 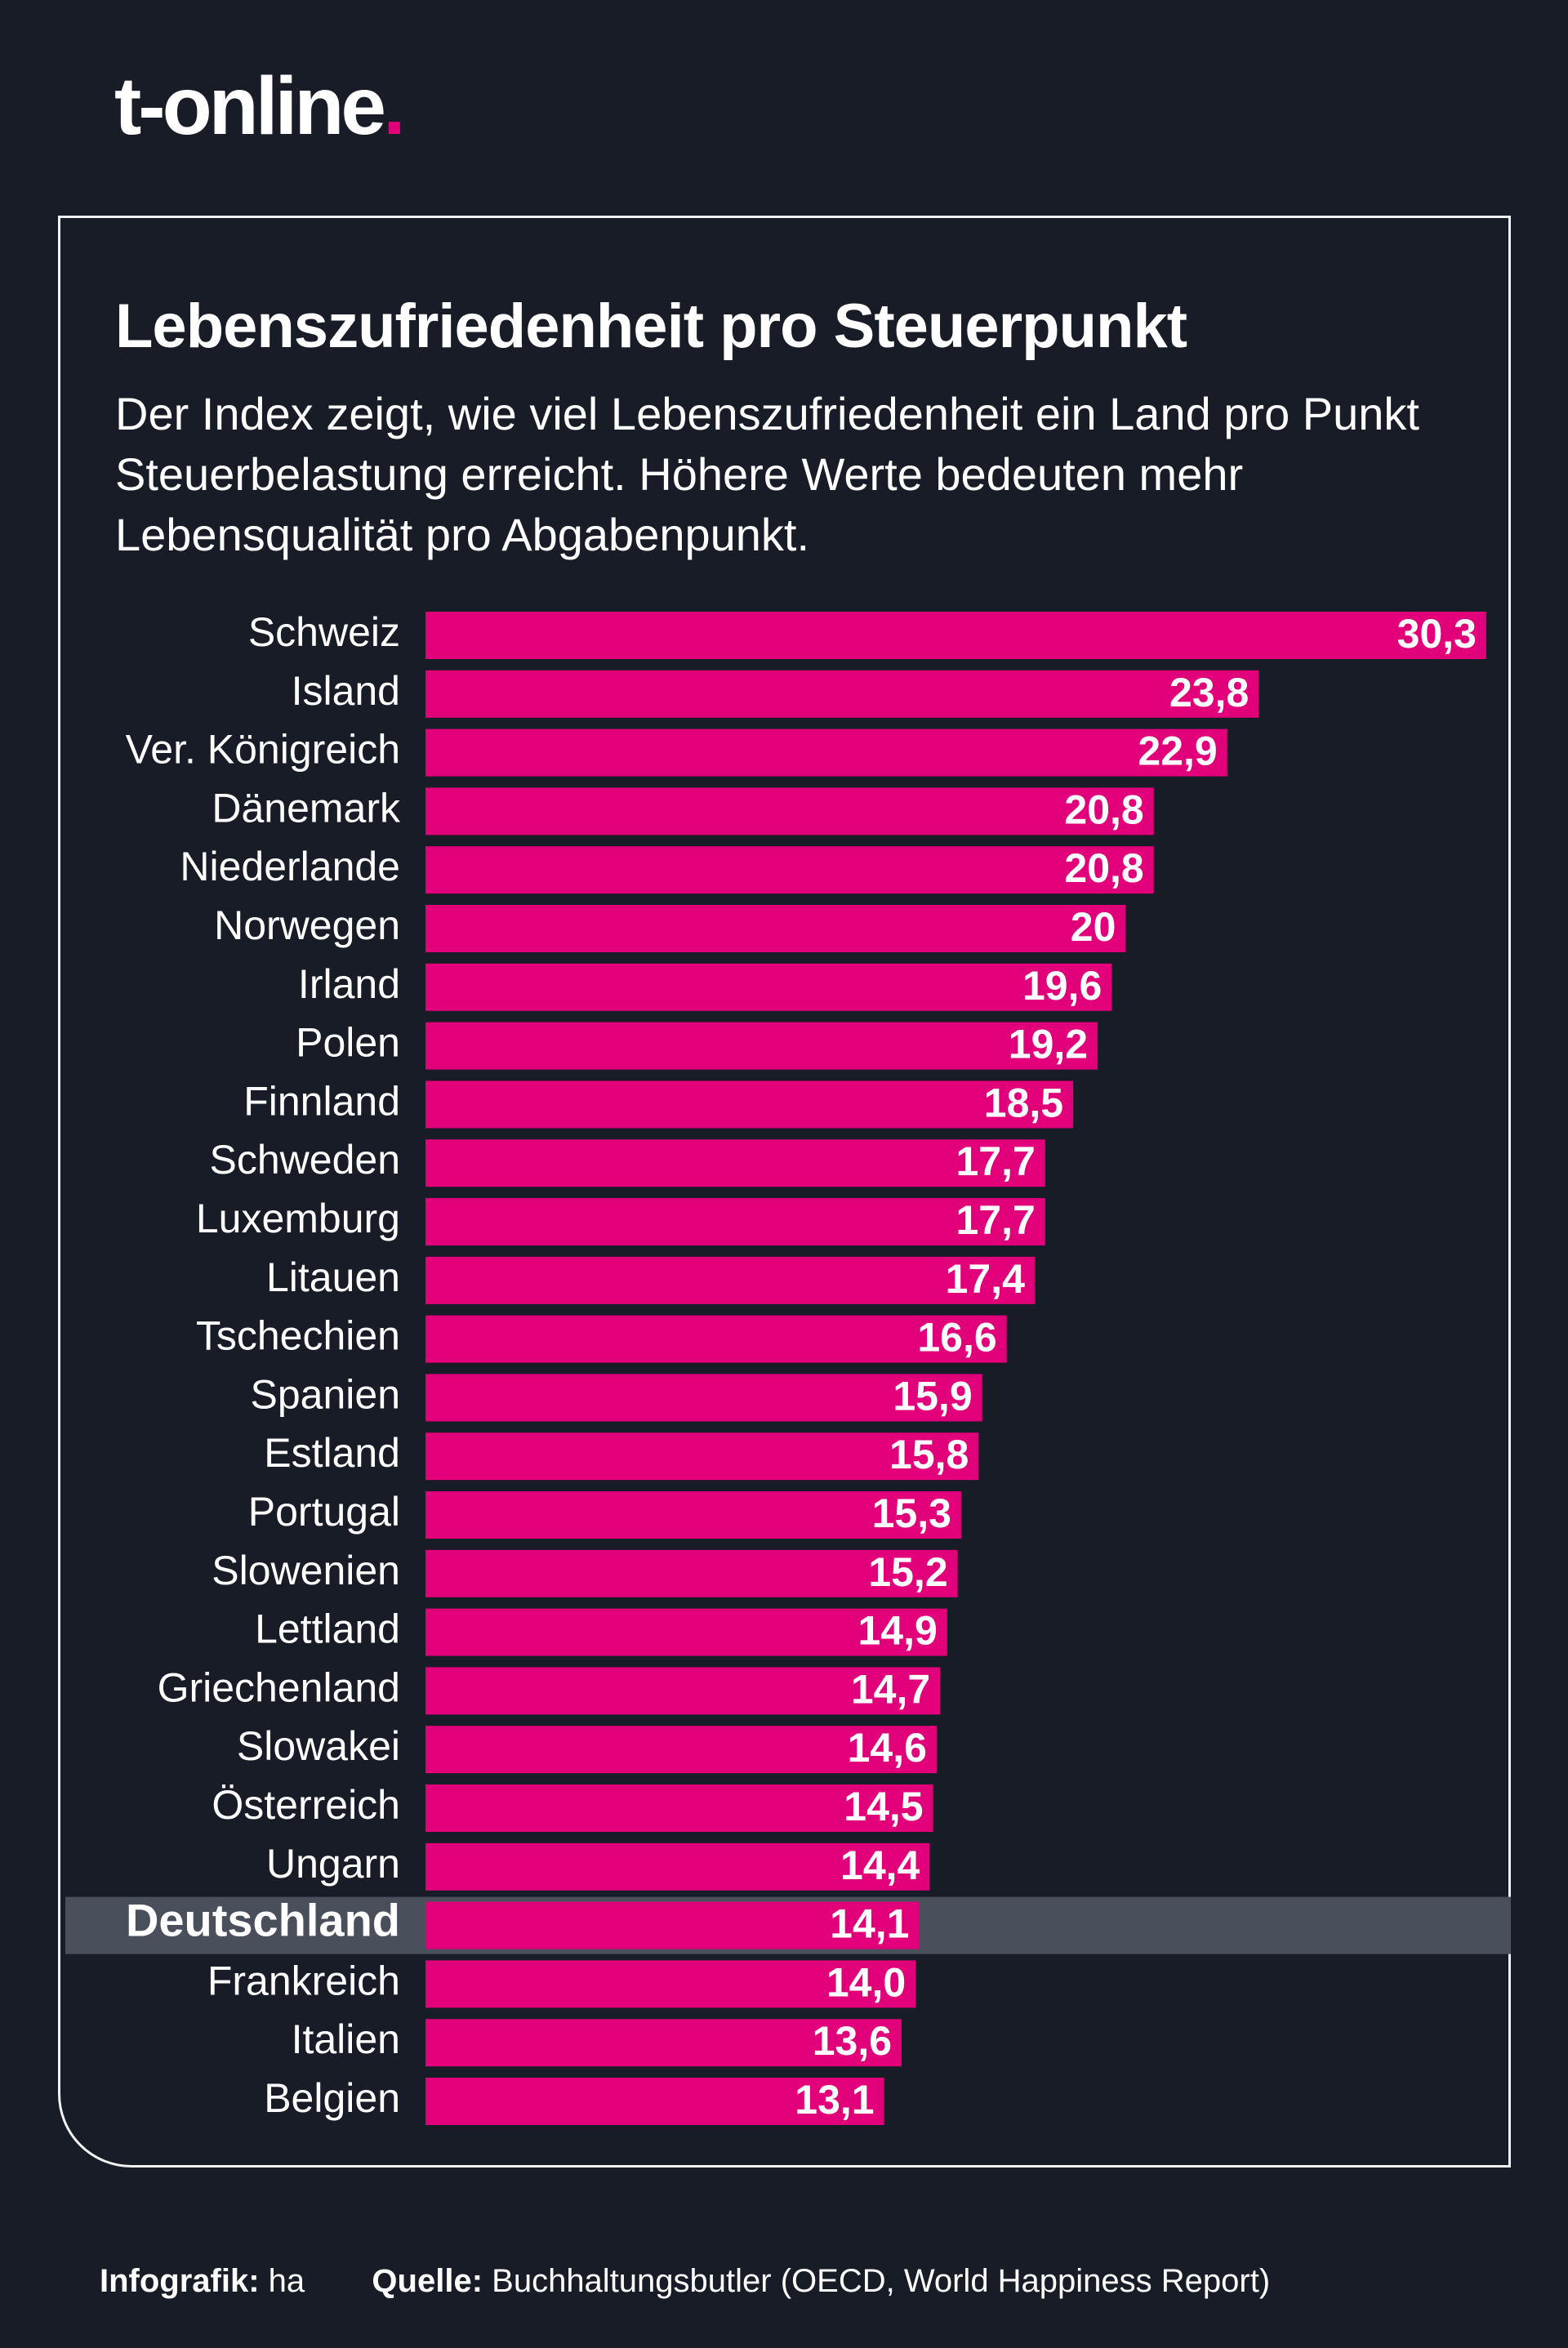 What do you see at coordinates (305, 1160) in the screenshot?
I see `category-label-schweden: Schweden` at bounding box center [305, 1160].